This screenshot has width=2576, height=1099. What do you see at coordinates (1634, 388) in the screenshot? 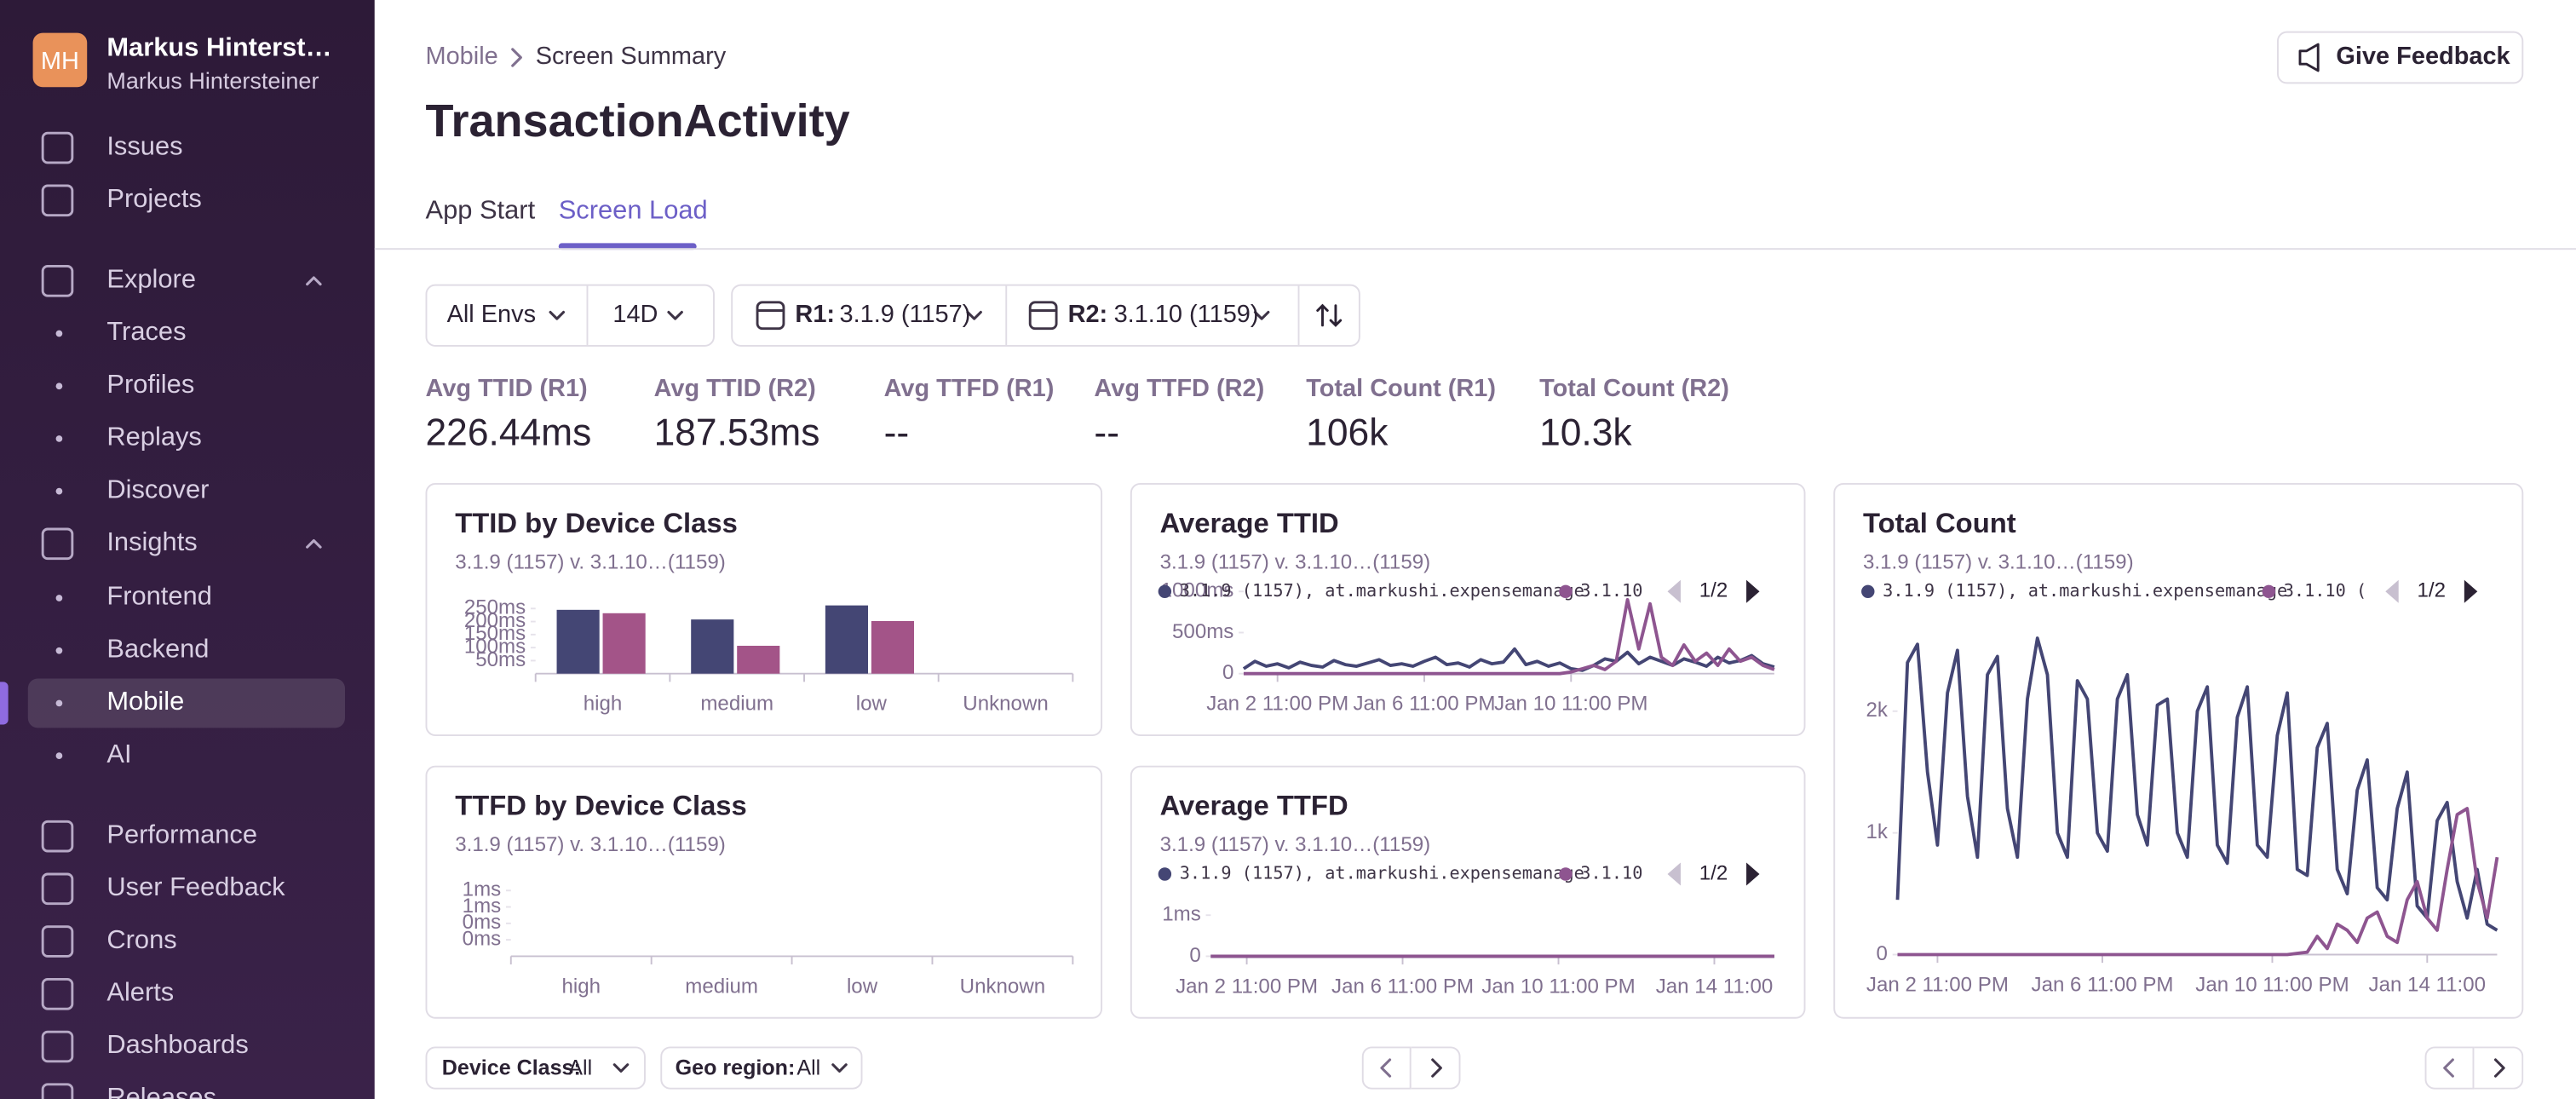
I see `metric-label: Total Count (R2)` at bounding box center [1634, 388].